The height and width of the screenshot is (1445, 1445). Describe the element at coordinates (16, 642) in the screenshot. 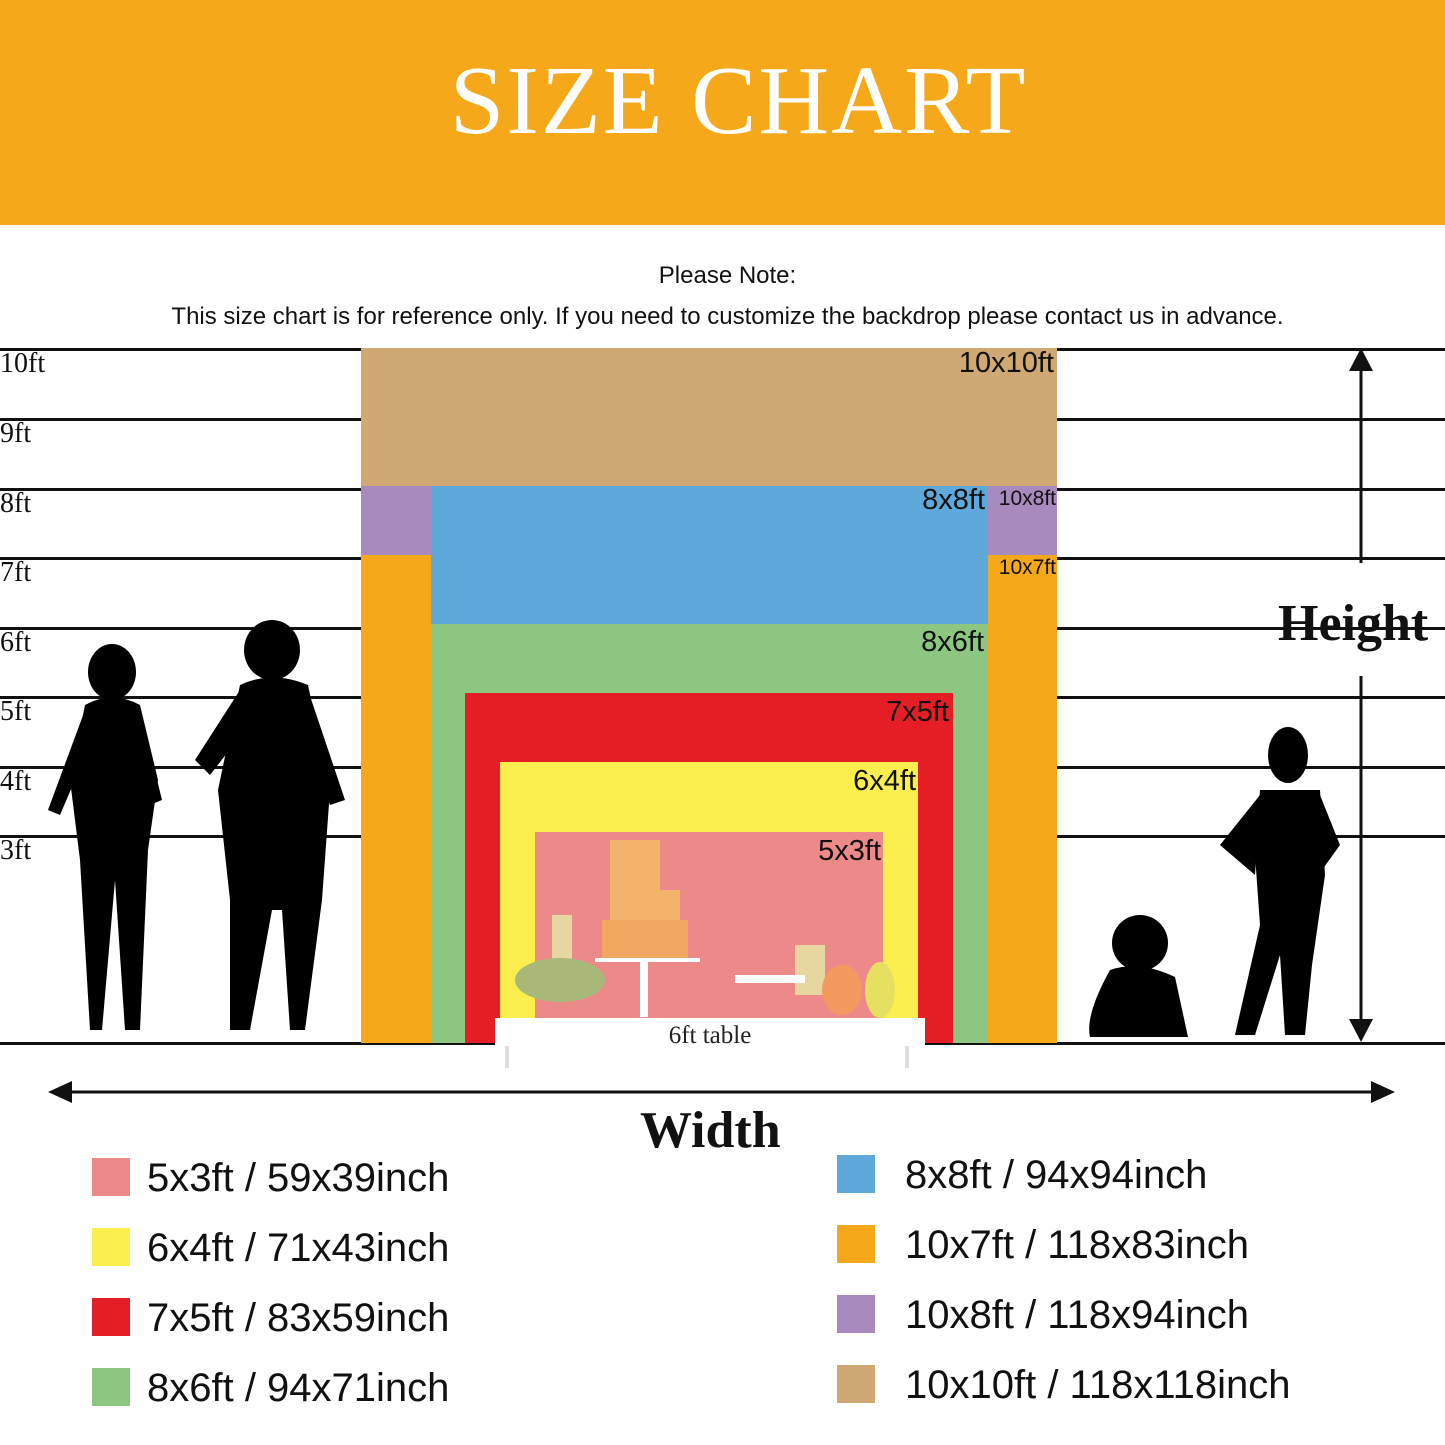

I see `height-mark-label: 6ft` at that location.